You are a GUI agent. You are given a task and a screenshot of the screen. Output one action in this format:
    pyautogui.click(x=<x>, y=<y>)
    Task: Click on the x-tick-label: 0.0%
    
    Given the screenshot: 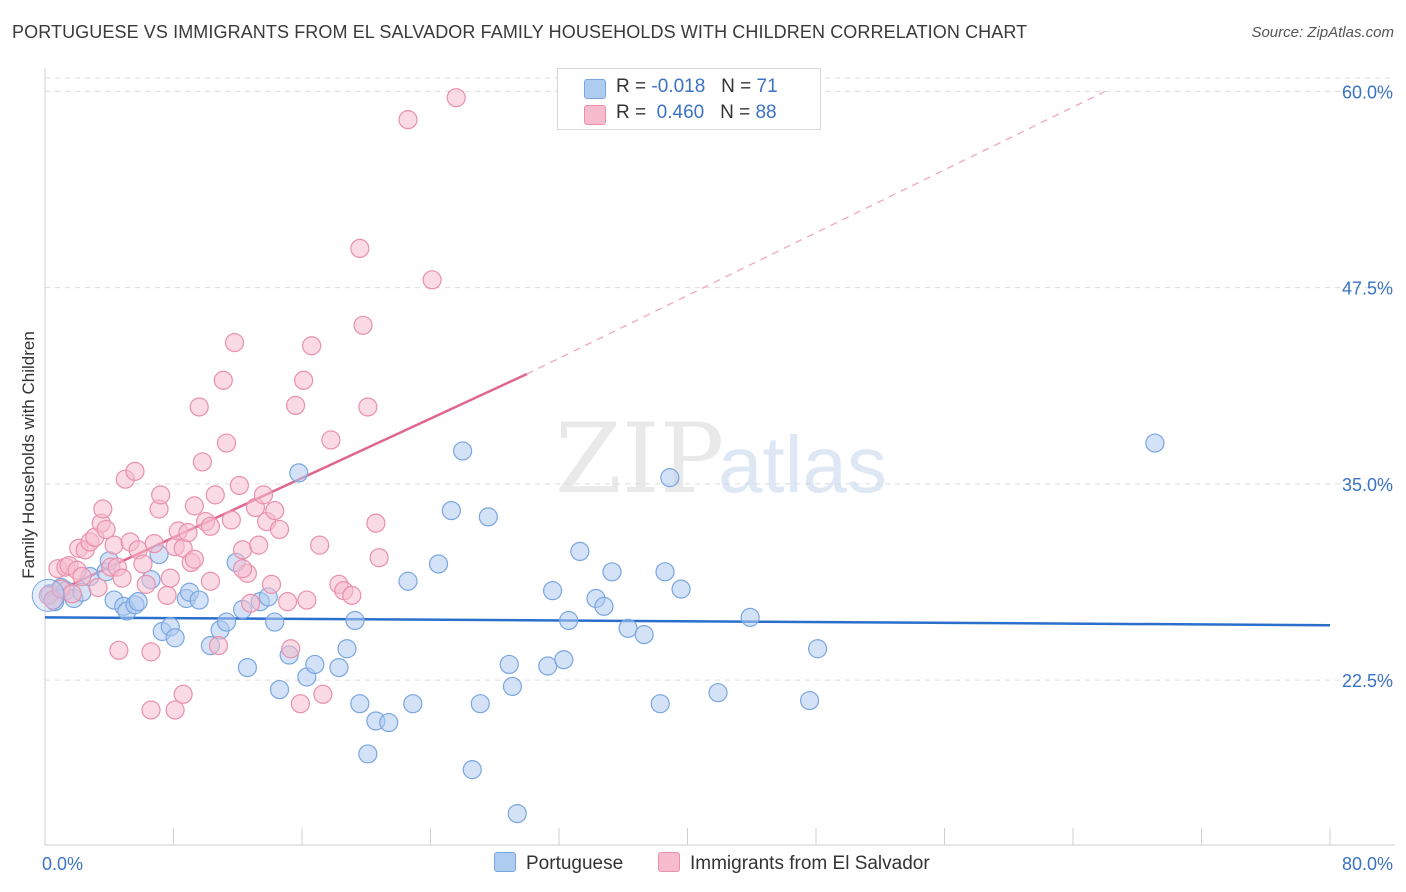 What is the action you would take?
    pyautogui.click(x=62, y=864)
    